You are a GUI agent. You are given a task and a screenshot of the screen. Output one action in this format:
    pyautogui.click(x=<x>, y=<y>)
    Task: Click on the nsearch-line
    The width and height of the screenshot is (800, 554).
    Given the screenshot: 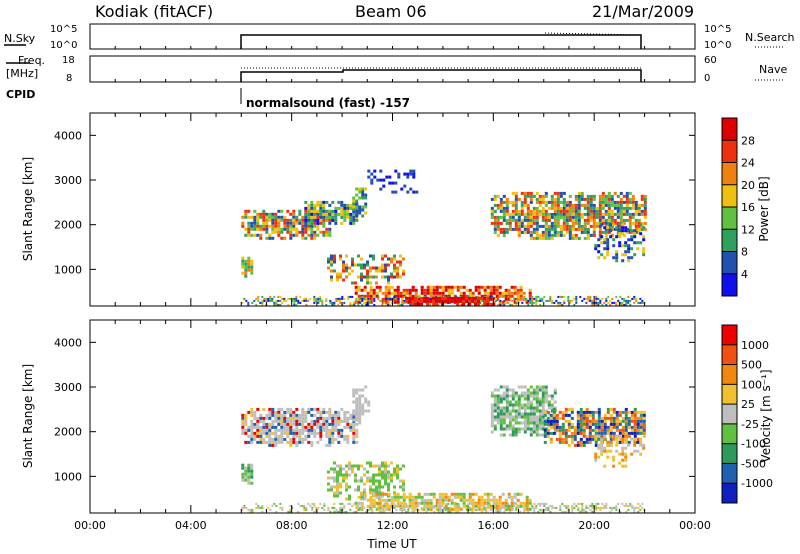 What is the action you would take?
    pyautogui.click(x=593, y=34)
    